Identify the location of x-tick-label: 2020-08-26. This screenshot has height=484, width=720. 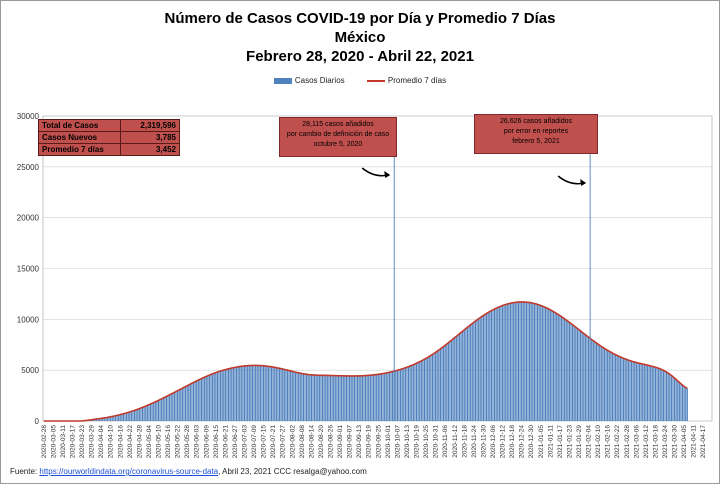
(331, 442).